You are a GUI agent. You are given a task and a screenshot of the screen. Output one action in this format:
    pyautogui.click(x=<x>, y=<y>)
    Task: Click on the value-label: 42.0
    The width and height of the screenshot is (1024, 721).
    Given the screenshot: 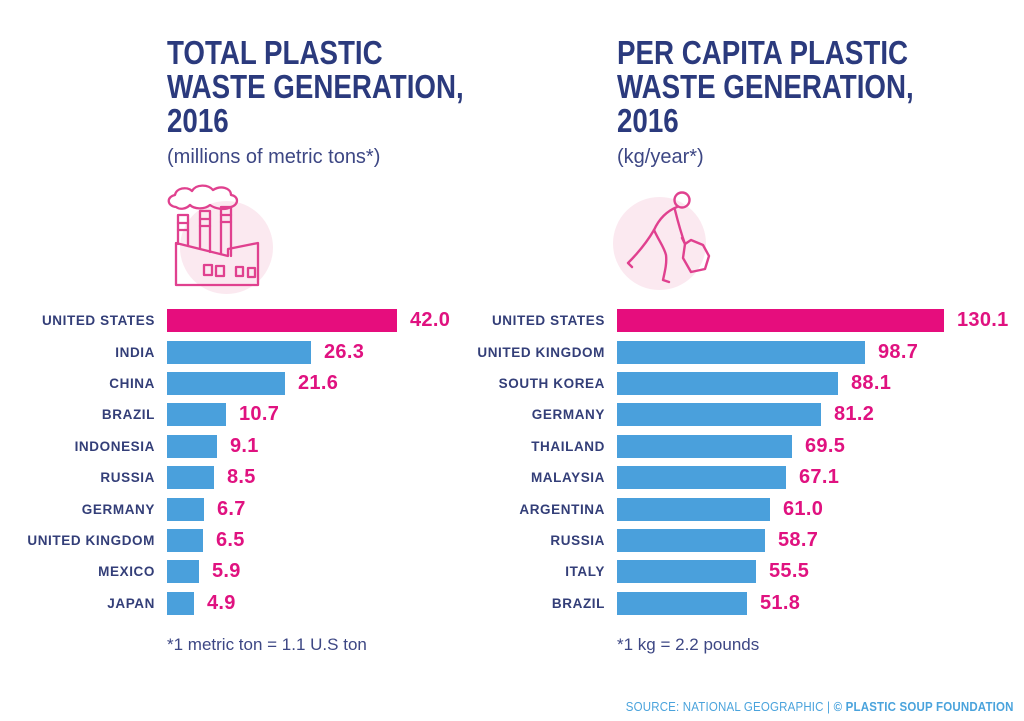 What is the action you would take?
    pyautogui.click(x=430, y=320)
    